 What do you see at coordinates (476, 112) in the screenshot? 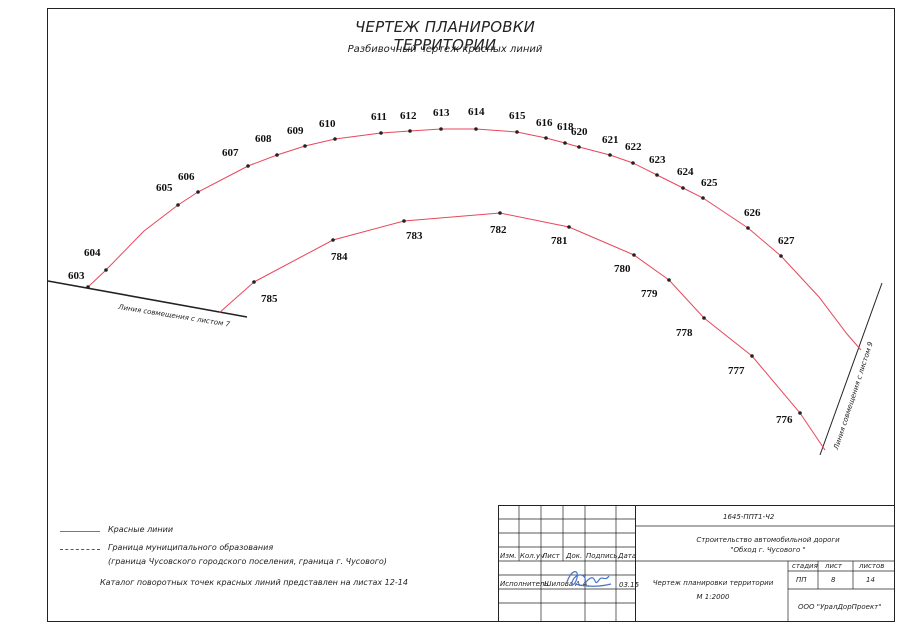
I see `upper-point-label-614: 614` at bounding box center [476, 112].